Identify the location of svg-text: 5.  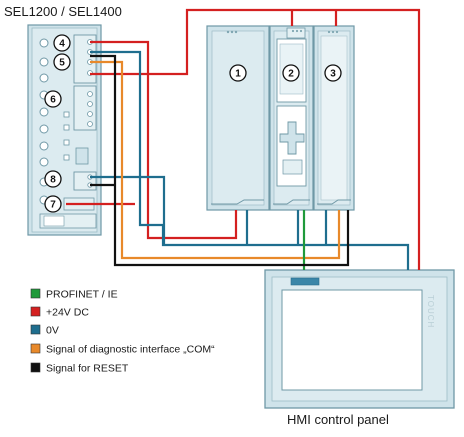
(62, 63).